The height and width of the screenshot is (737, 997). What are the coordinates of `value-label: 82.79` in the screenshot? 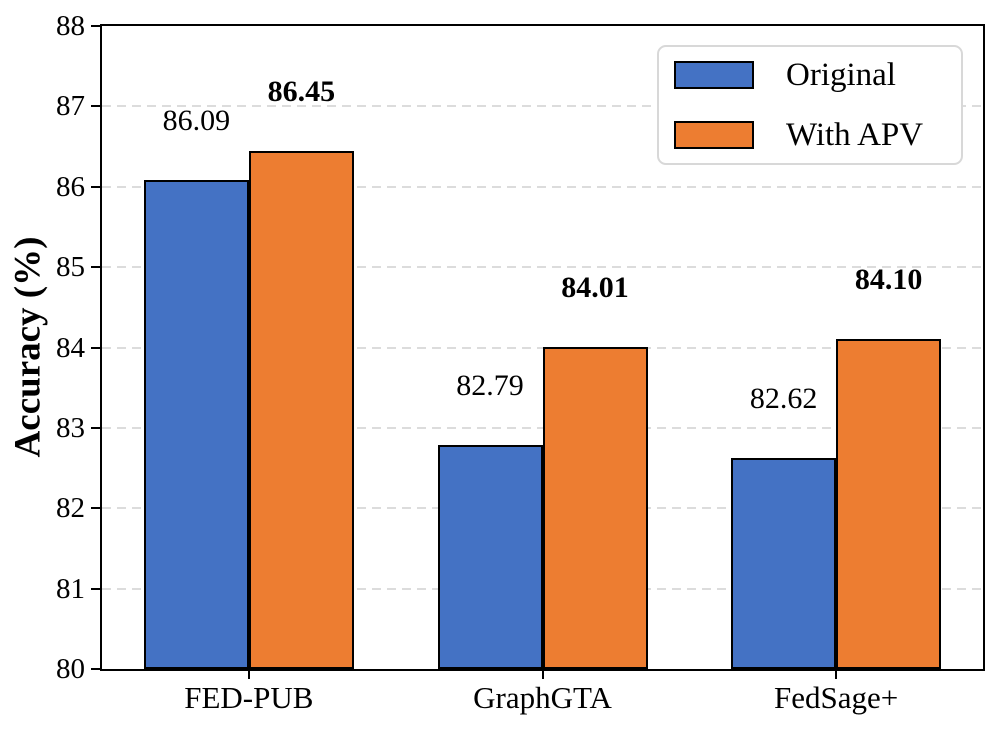 It's located at (490, 385).